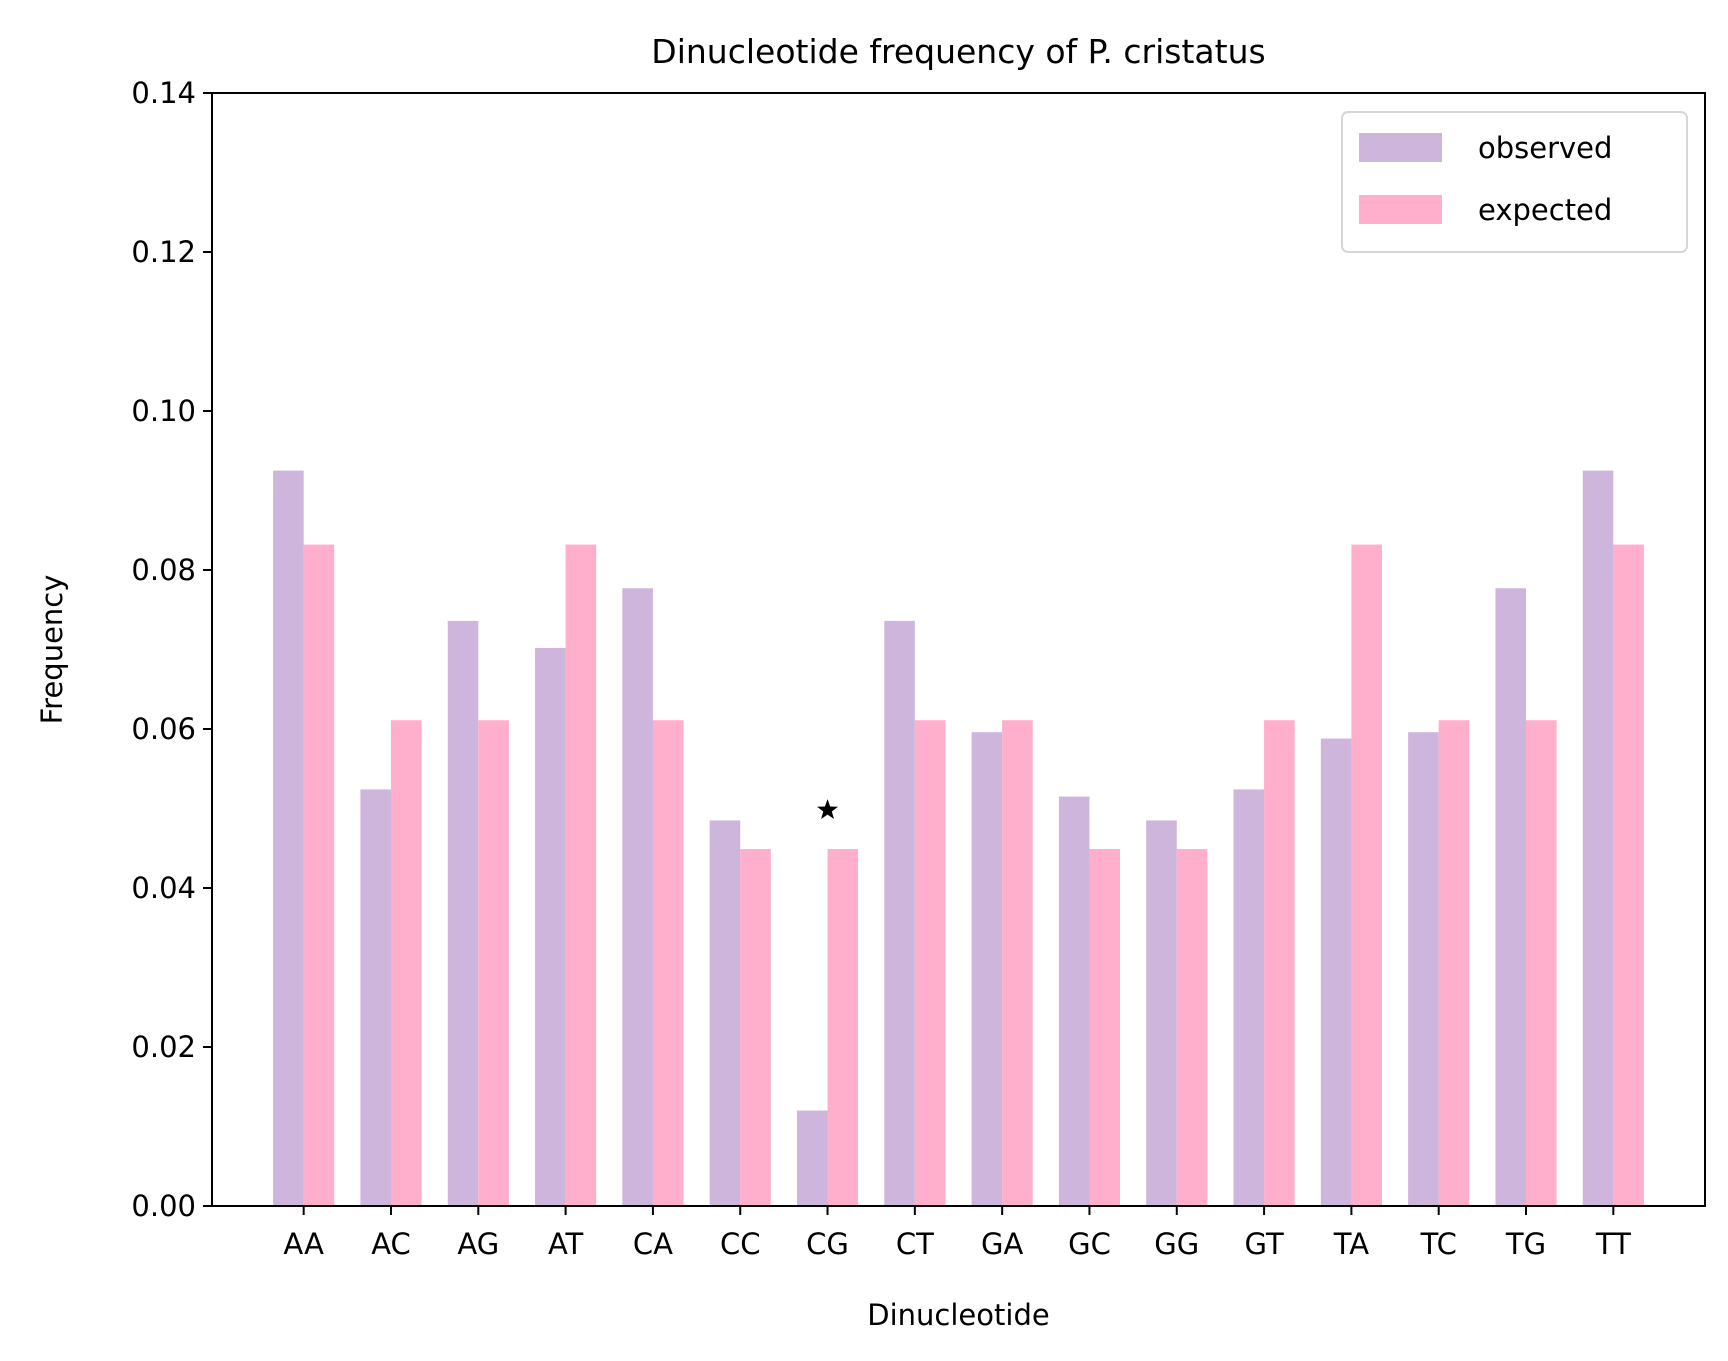 This screenshot has width=1728, height=1361. Describe the element at coordinates (987, 969) in the screenshot. I see `bar-observed-GA` at that location.